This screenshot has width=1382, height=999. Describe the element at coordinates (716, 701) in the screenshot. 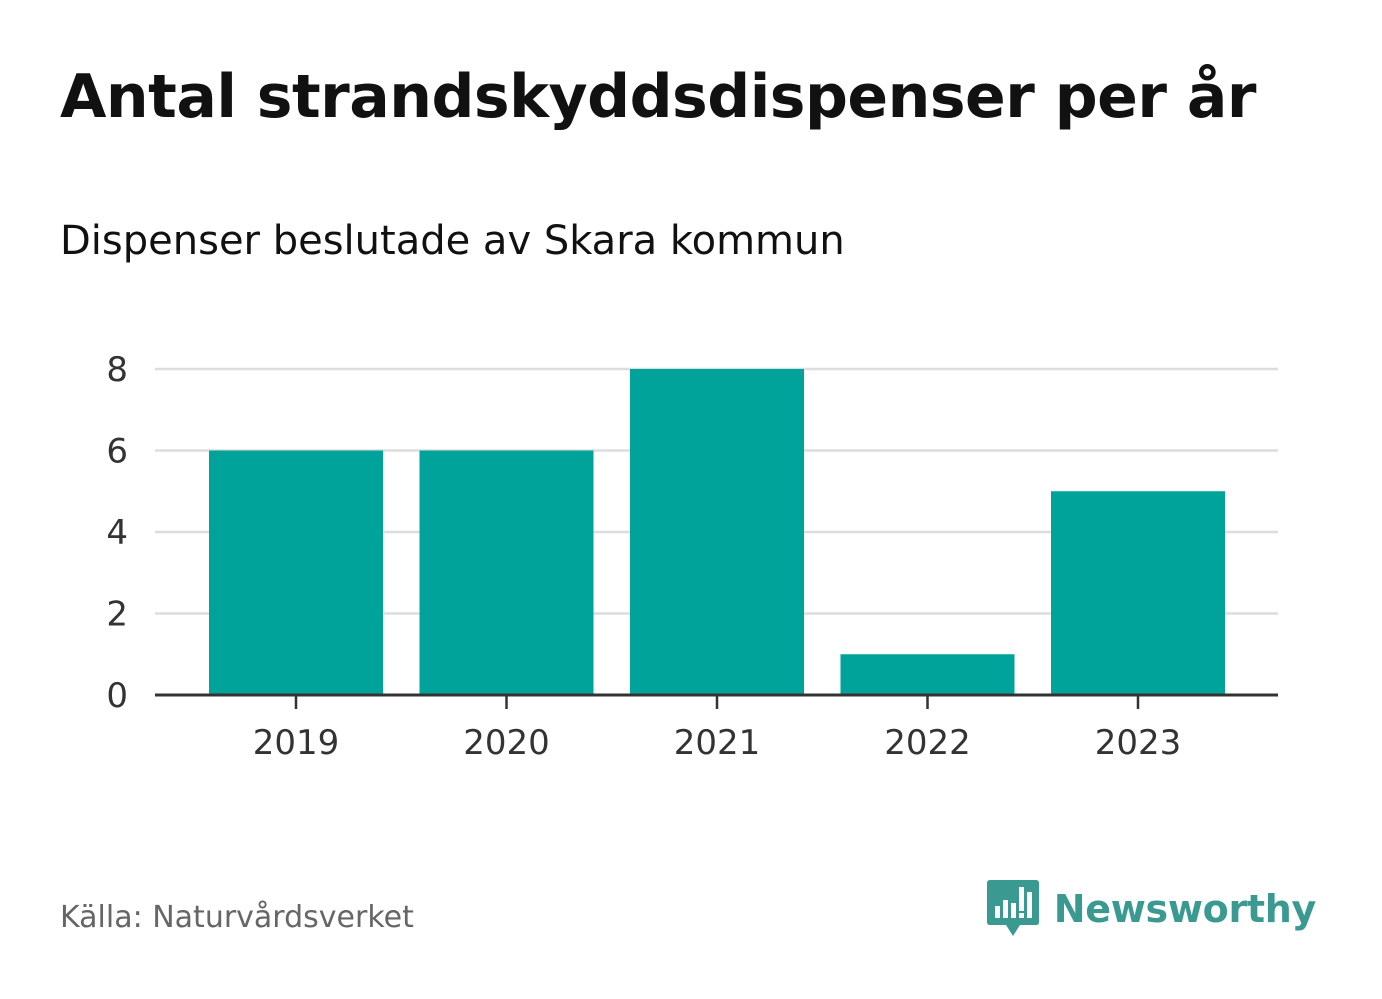

I see `axes` at that location.